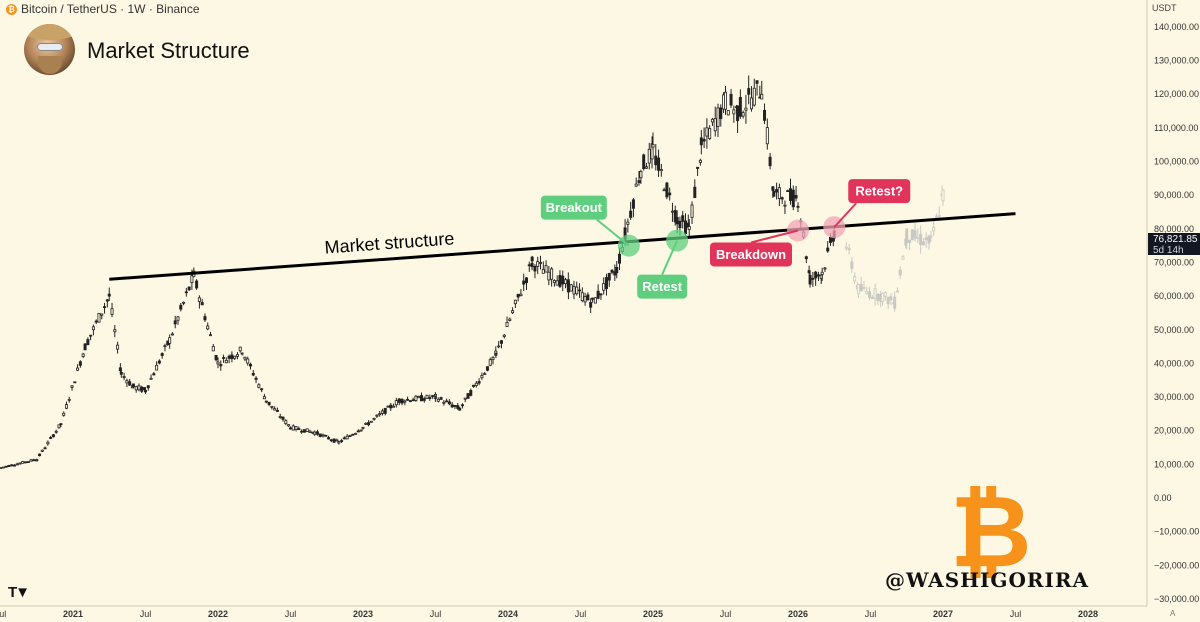 The image size is (1200, 622). What do you see at coordinates (1088, 614) in the screenshot?
I see `x-tick-label: 2028` at bounding box center [1088, 614].